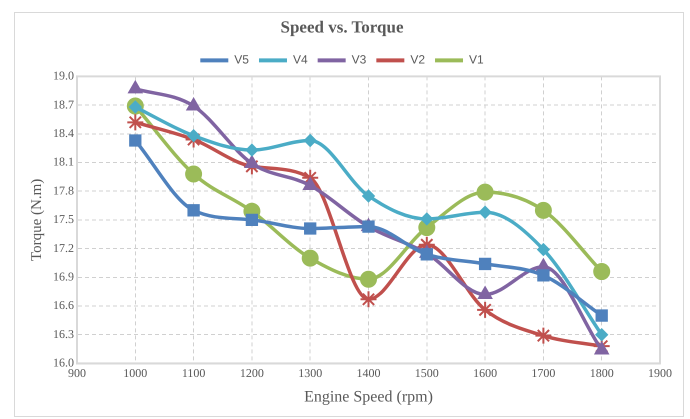 The width and height of the screenshot is (690, 419). Describe the element at coordinates (63, 219) in the screenshot. I see `y-tick-label: 17.5` at that location.